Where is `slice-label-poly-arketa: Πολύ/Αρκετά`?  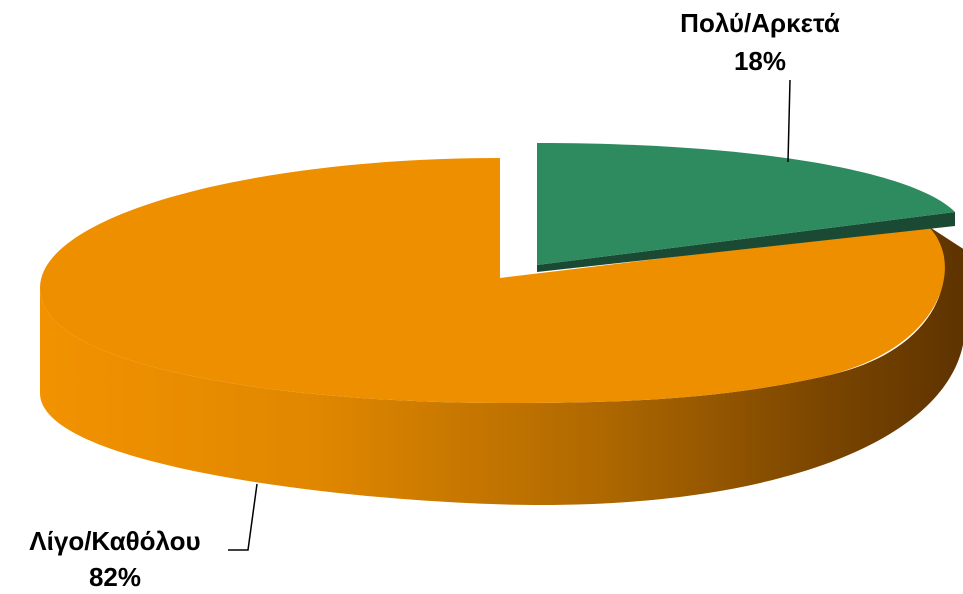
slice-label-poly-arketa: Πολύ/Αρκετά is located at coordinates (760, 23).